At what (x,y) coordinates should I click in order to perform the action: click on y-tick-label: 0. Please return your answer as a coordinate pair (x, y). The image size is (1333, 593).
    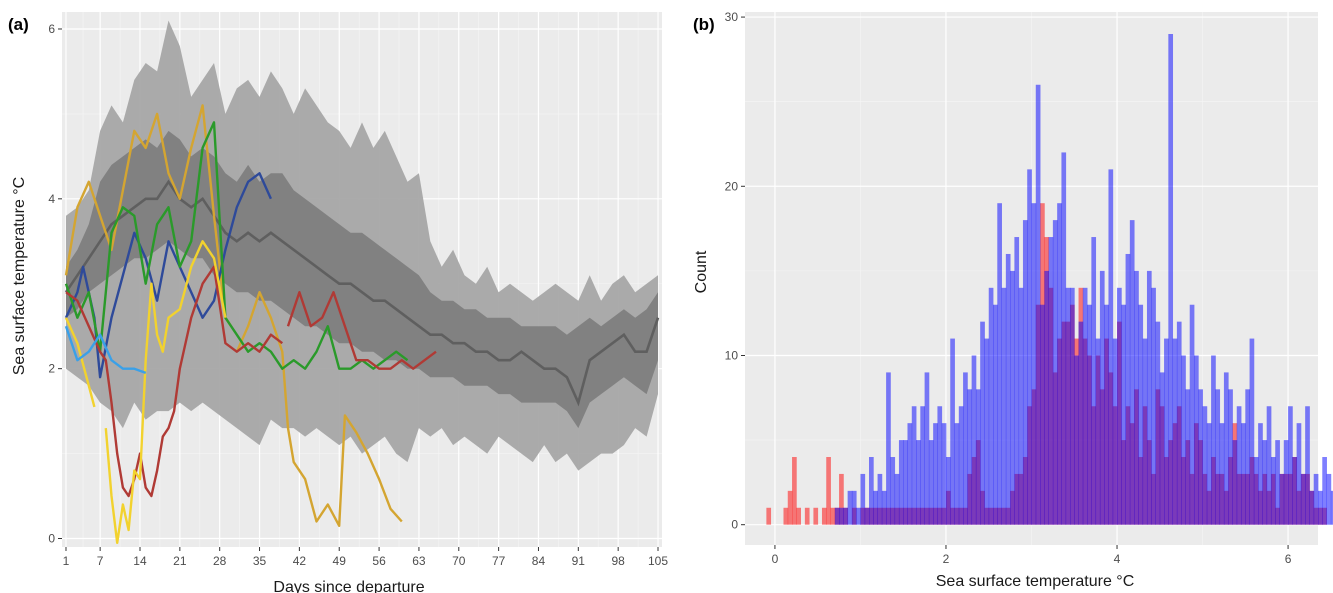
    Looking at the image, I should click on (51, 539).